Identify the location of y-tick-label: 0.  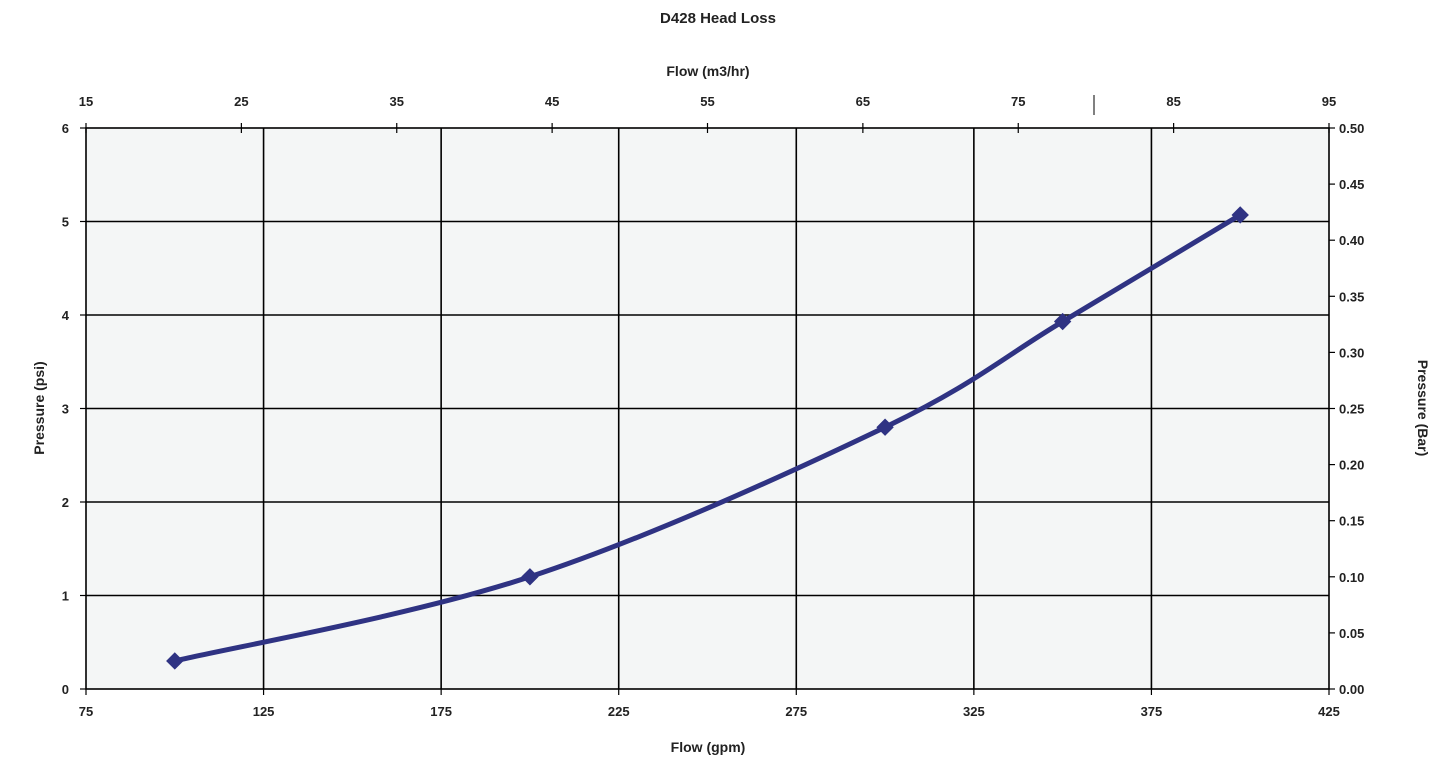
(65, 689).